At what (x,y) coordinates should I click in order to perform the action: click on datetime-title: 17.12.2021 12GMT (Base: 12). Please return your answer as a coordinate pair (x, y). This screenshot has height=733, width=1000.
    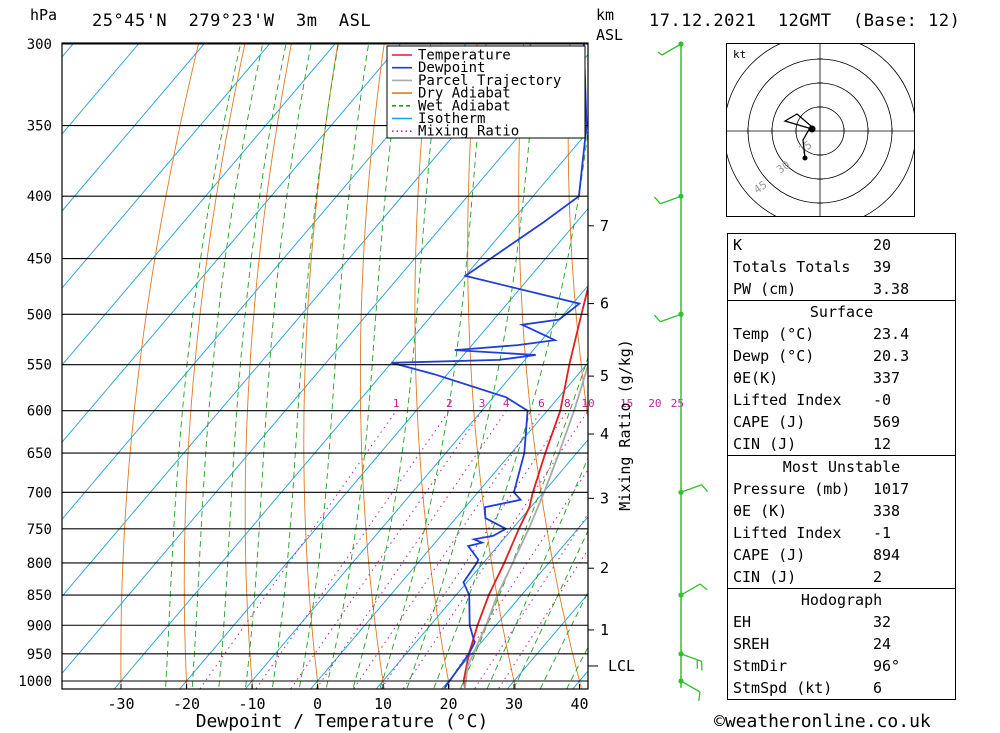
    Looking at the image, I should click on (805, 21).